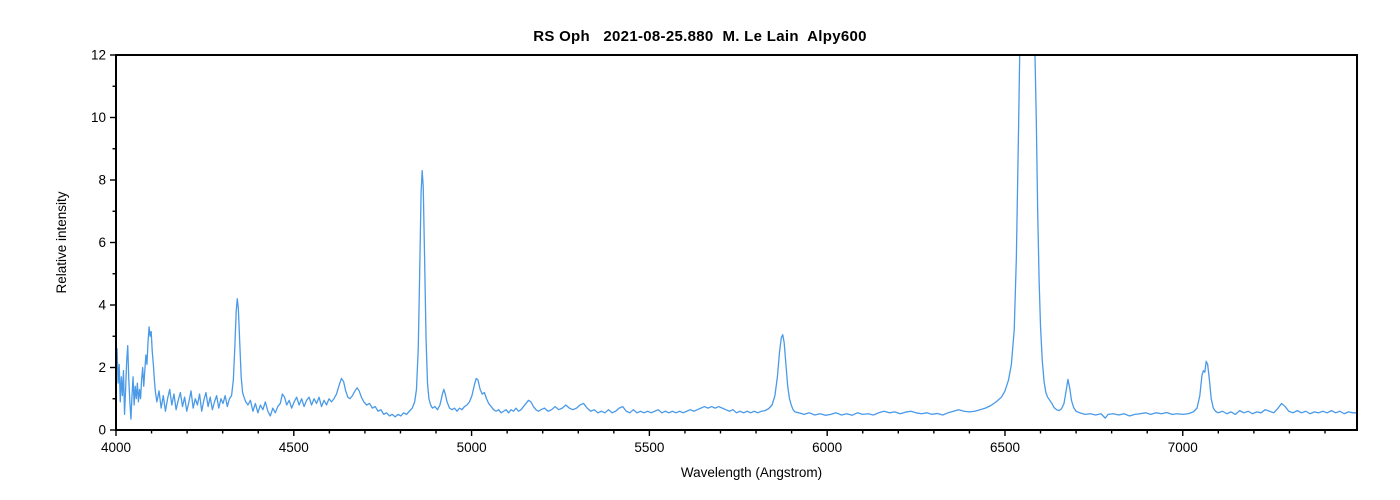  I want to click on chart-title: RS Oph 2021-08-25.880 M. Le Lain Alpy600, so click(700, 36).